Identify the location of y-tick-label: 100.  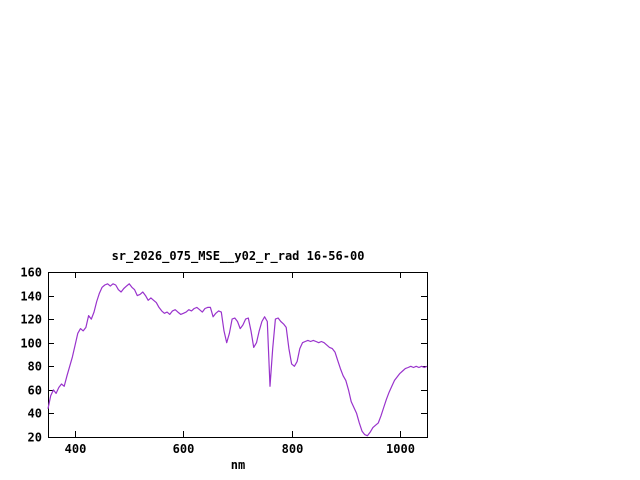
(31, 344).